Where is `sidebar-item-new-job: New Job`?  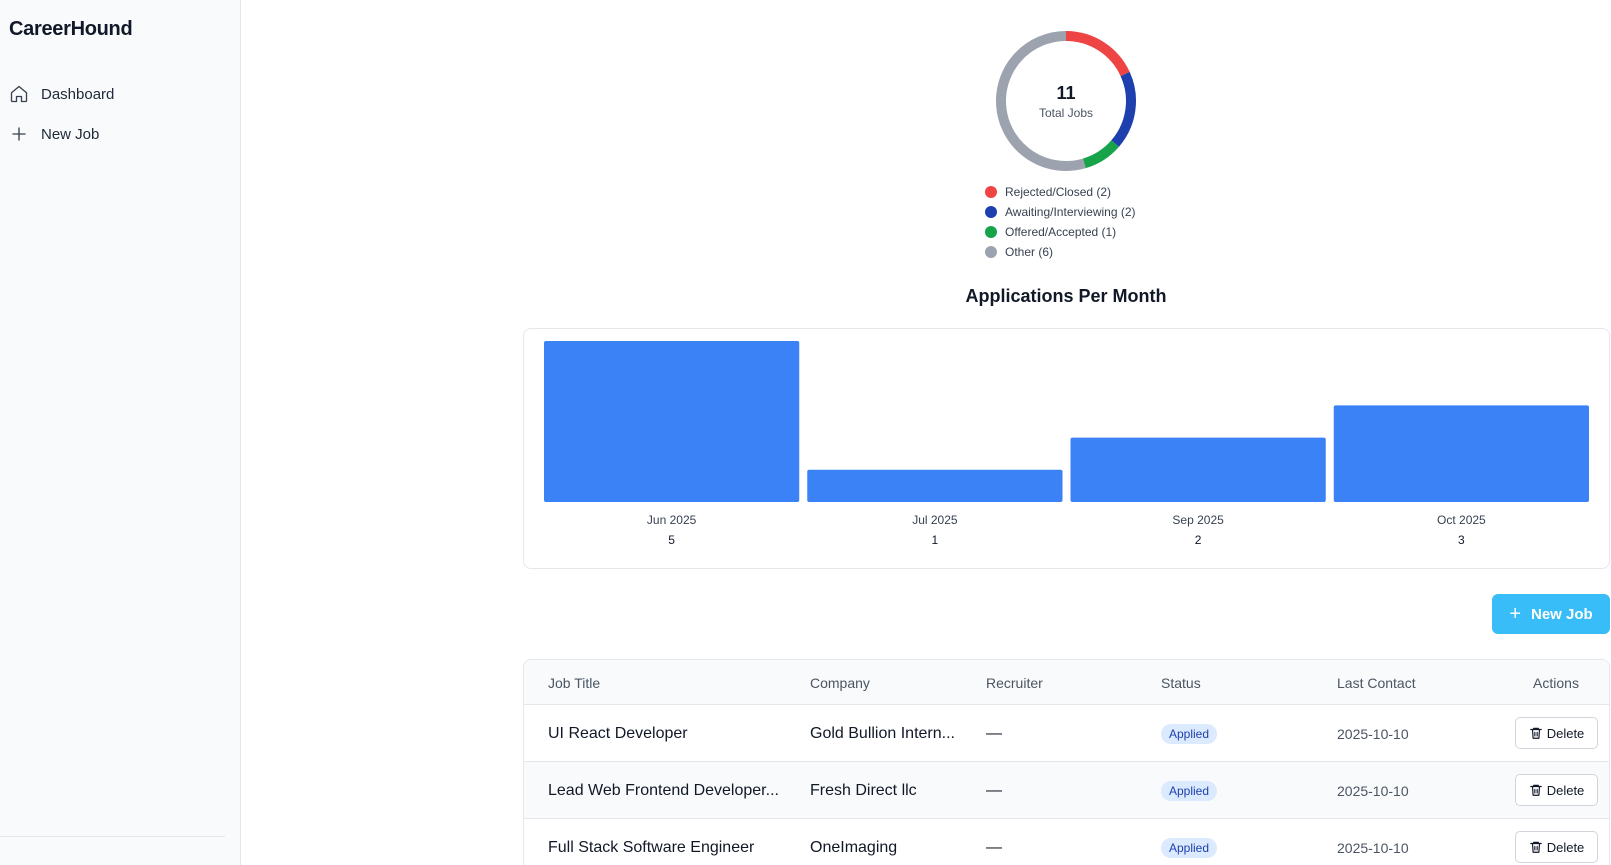
sidebar-item-new-job: New Job is located at coordinates (54, 134).